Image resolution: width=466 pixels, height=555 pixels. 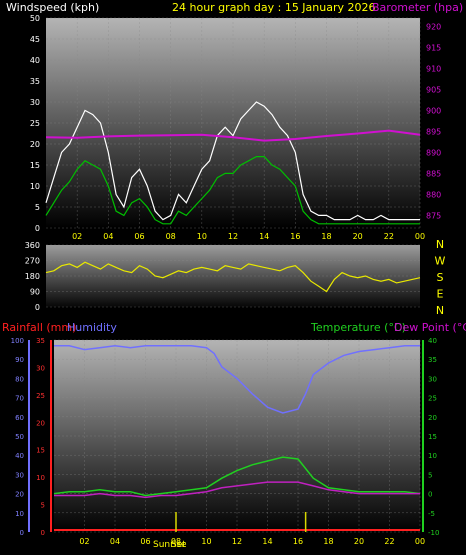 I want to click on temperature-axis-label: Temperature (°C), so click(x=358, y=327).